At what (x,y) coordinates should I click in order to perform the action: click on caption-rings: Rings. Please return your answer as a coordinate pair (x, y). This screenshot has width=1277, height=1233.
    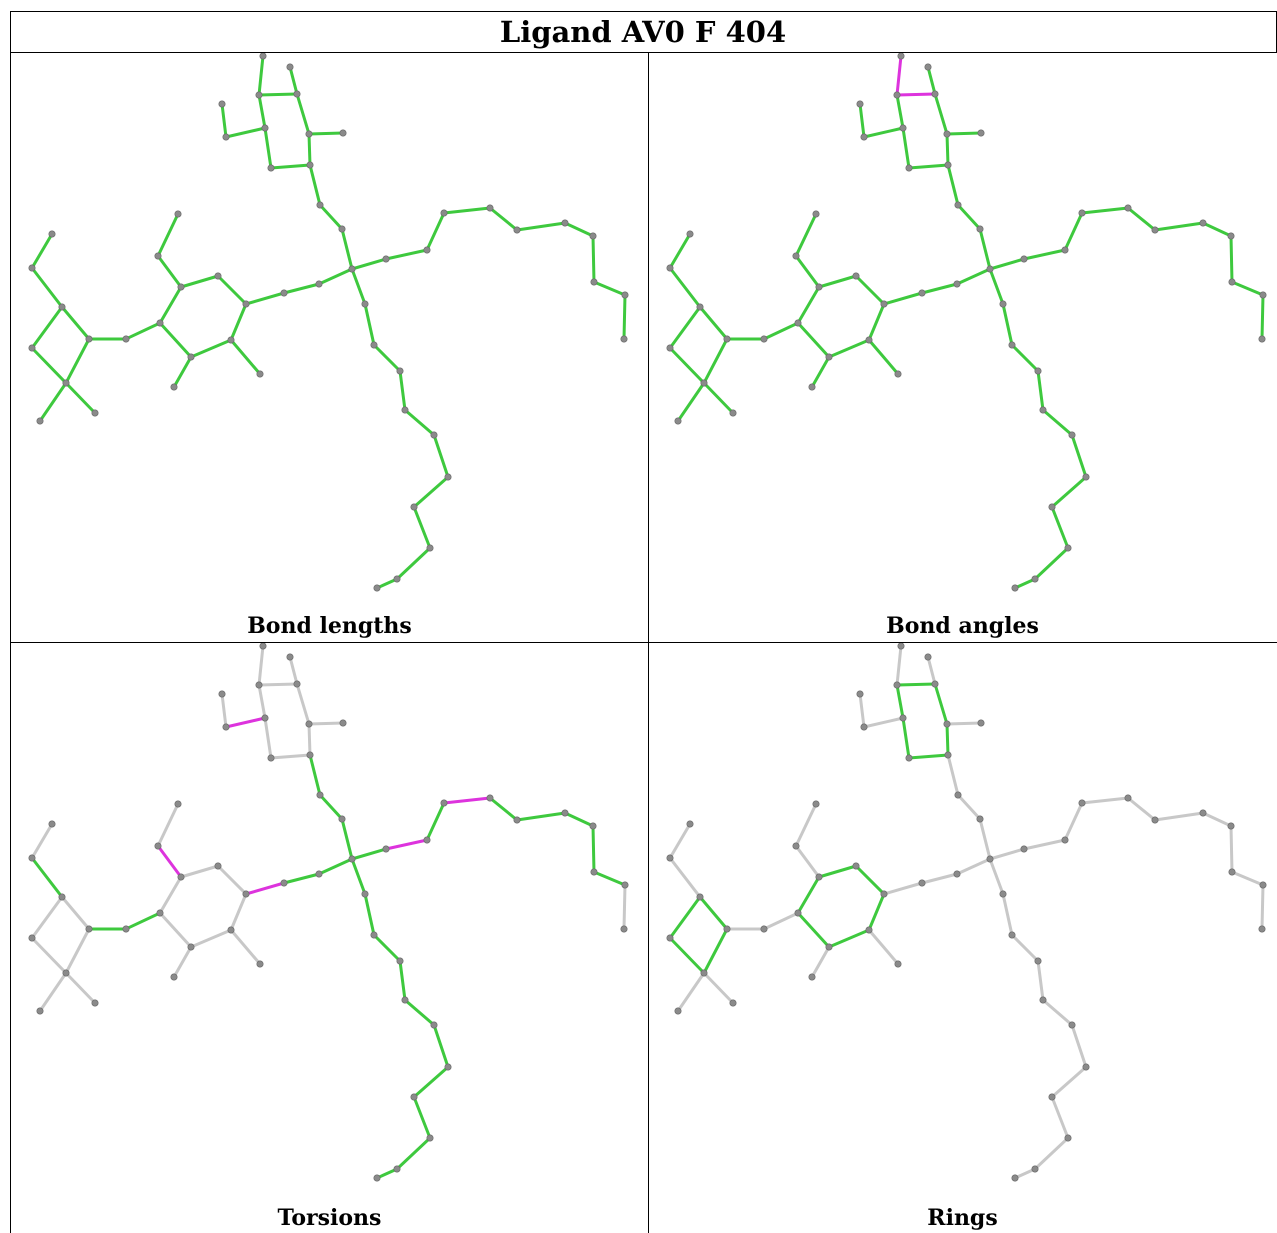
    Looking at the image, I should click on (962, 1218).